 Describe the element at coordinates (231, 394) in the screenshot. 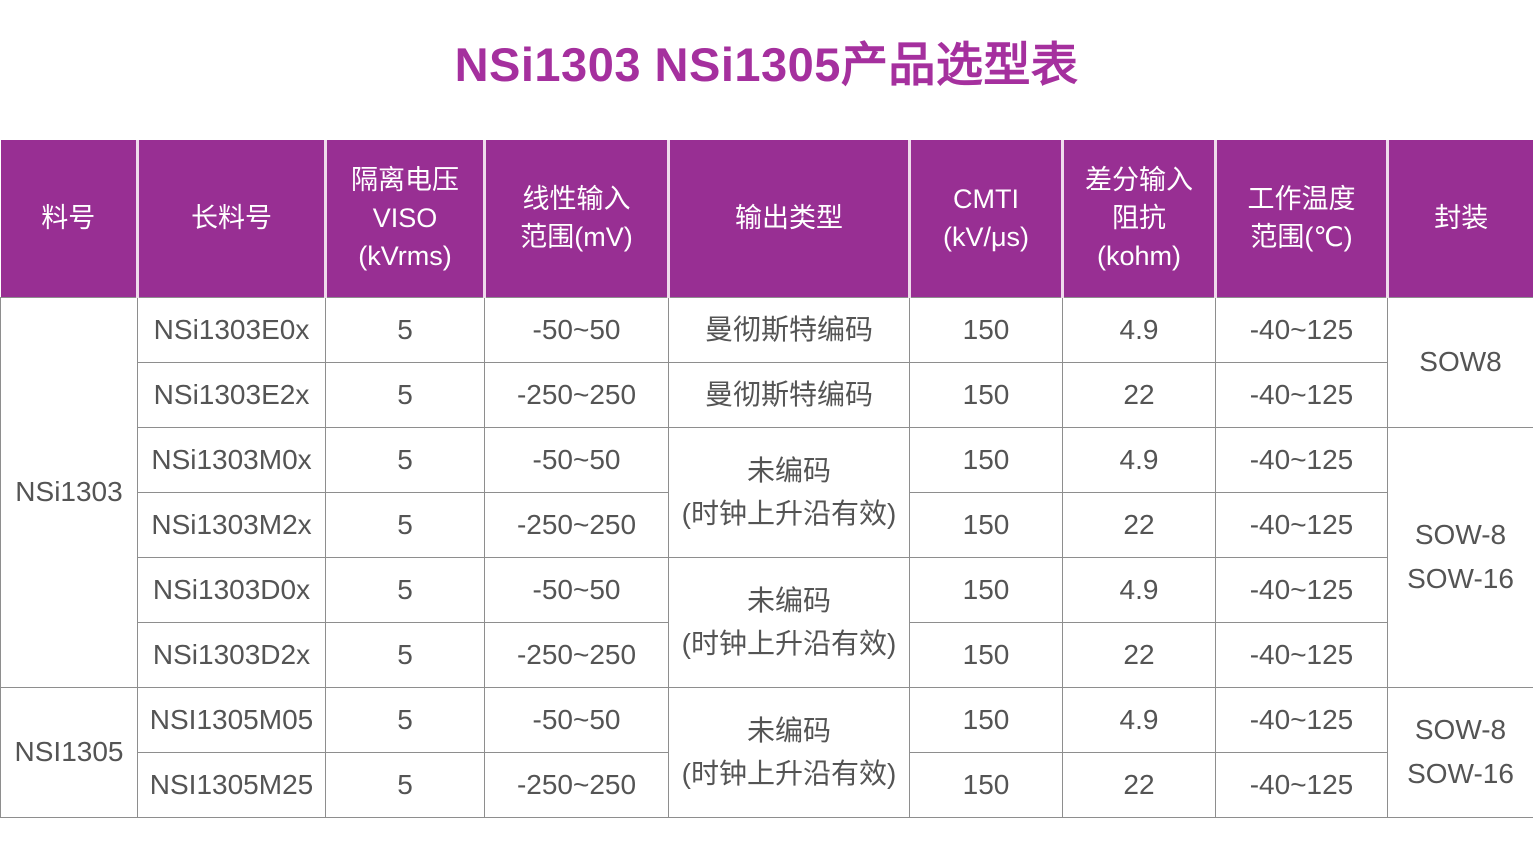

I see `long-part-cell: NSi1303E2x` at that location.